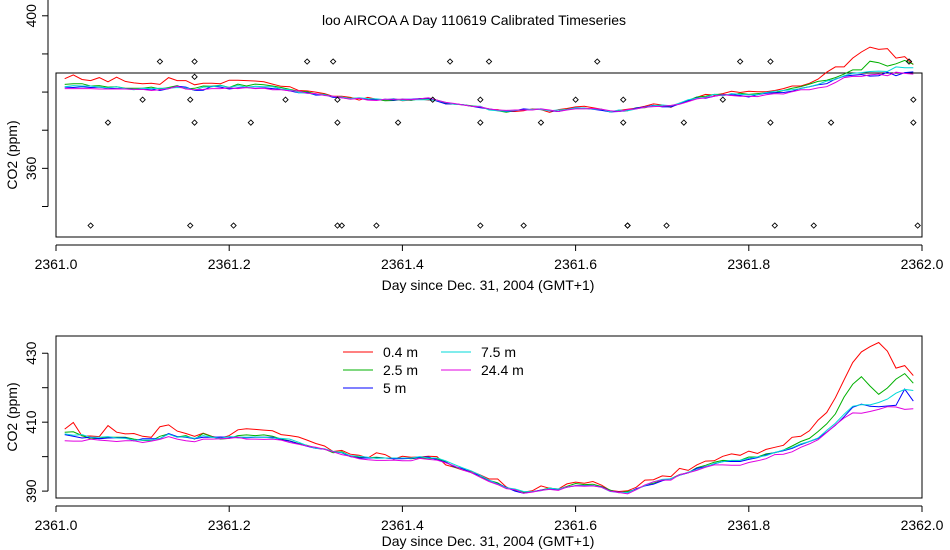  What do you see at coordinates (394, 388) in the screenshot?
I see `legend-label: 5 m` at bounding box center [394, 388].